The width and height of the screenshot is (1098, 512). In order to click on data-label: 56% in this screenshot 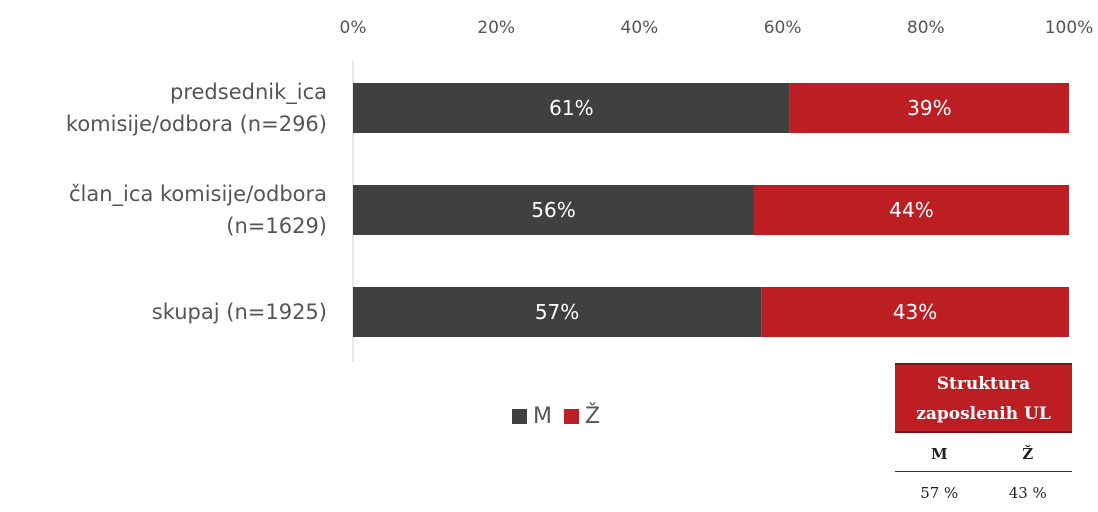, I will do `click(553, 210)`.